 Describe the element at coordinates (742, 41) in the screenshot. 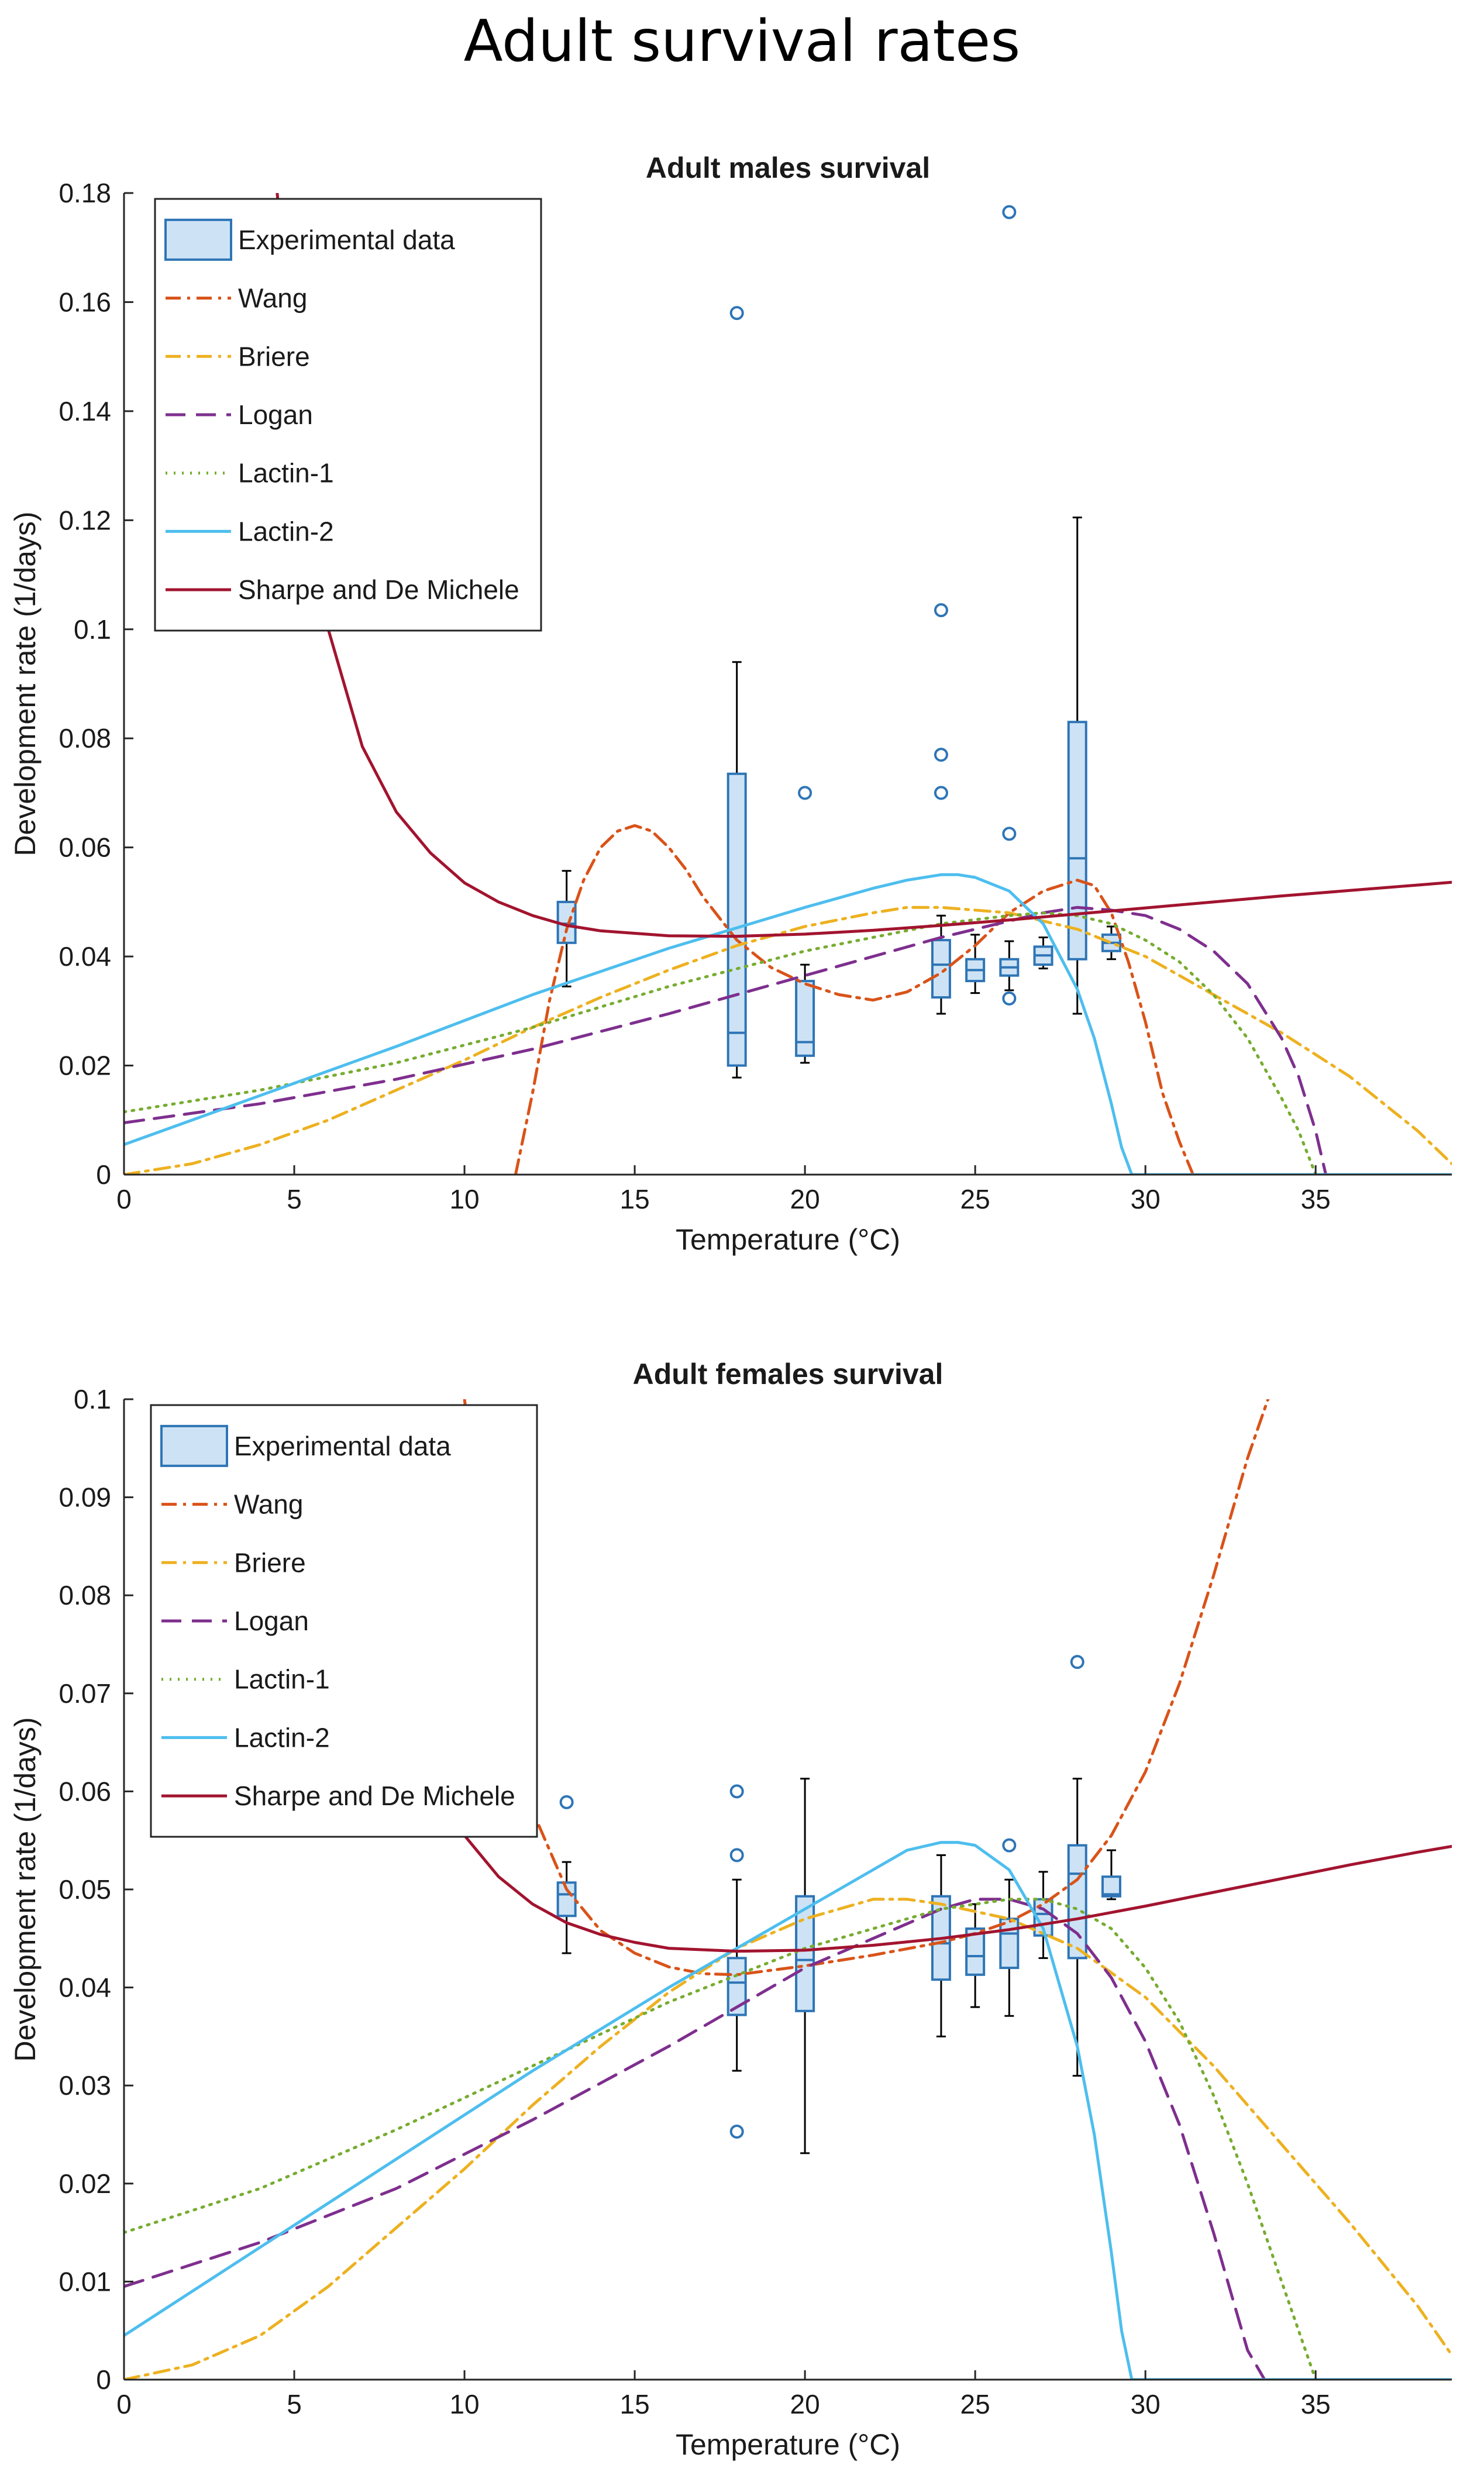

I see `page-title: Adult survival rates` at that location.